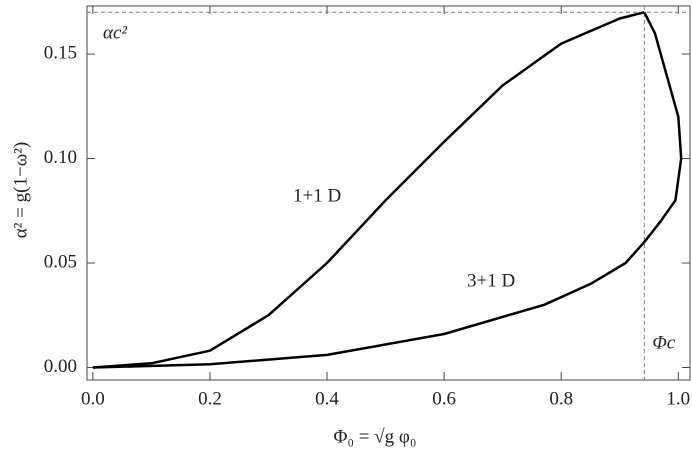 This screenshot has width=692, height=454. What do you see at coordinates (663, 342) in the screenshot?
I see `reference-label: Φc` at bounding box center [663, 342].